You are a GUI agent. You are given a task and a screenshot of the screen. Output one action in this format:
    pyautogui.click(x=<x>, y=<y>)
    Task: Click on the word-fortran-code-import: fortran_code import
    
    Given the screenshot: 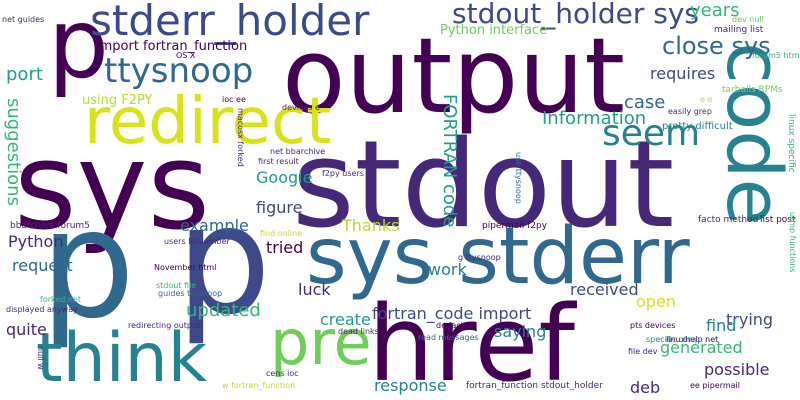 What is the action you would take?
    pyautogui.click(x=452, y=313)
    